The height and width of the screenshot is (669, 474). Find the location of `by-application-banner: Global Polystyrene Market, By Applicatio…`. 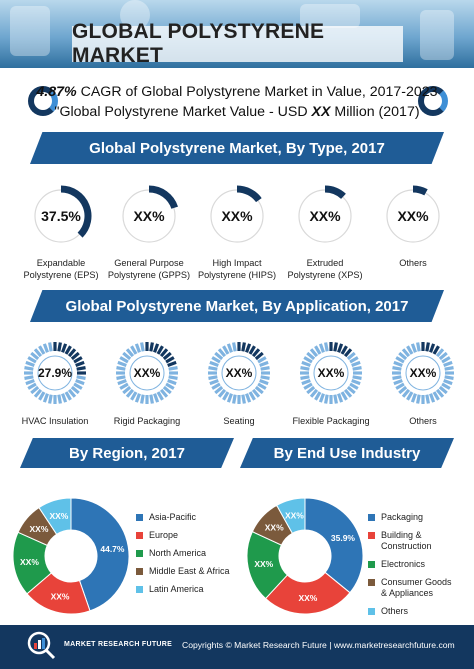

by-application-banner: Global Polystyrene Market, By Applicatio… is located at coordinates (237, 306).